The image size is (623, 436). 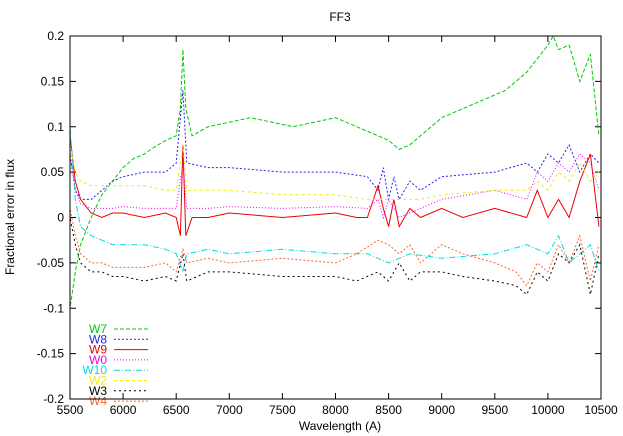 What do you see at coordinates (176, 410) in the screenshot?
I see `x-tick-label: 6500` at bounding box center [176, 410].